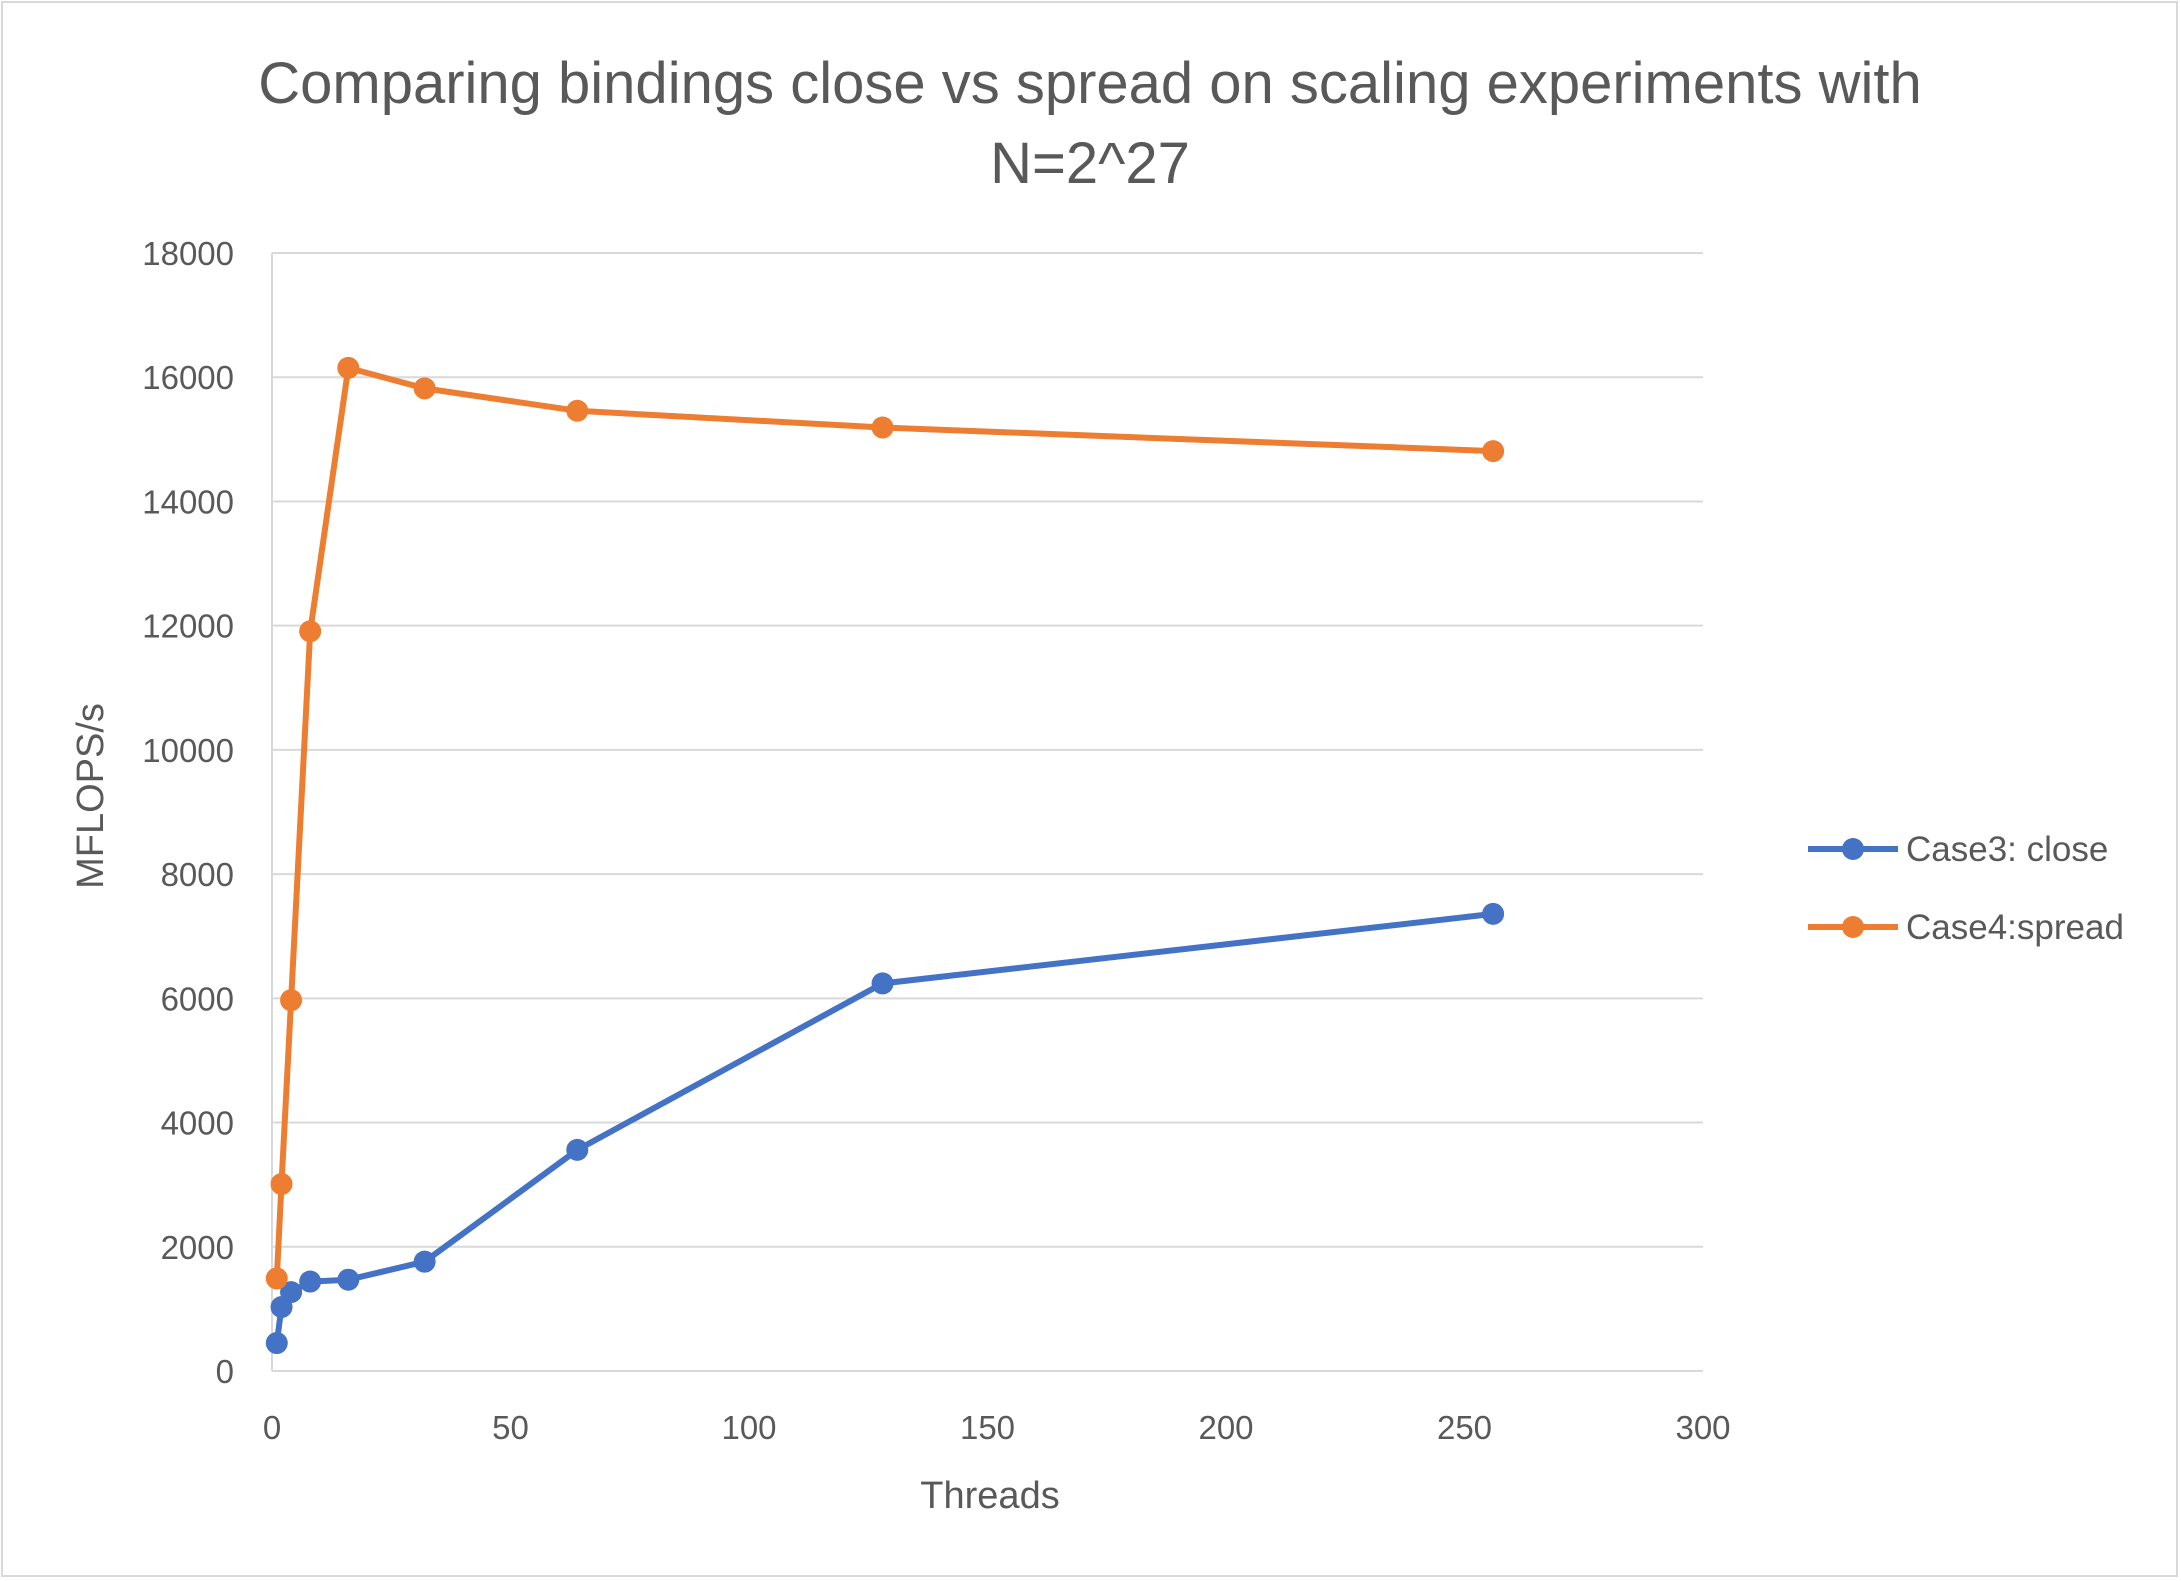  Describe the element at coordinates (2015, 927) in the screenshot. I see `legend-label: Case4:spread` at that location.